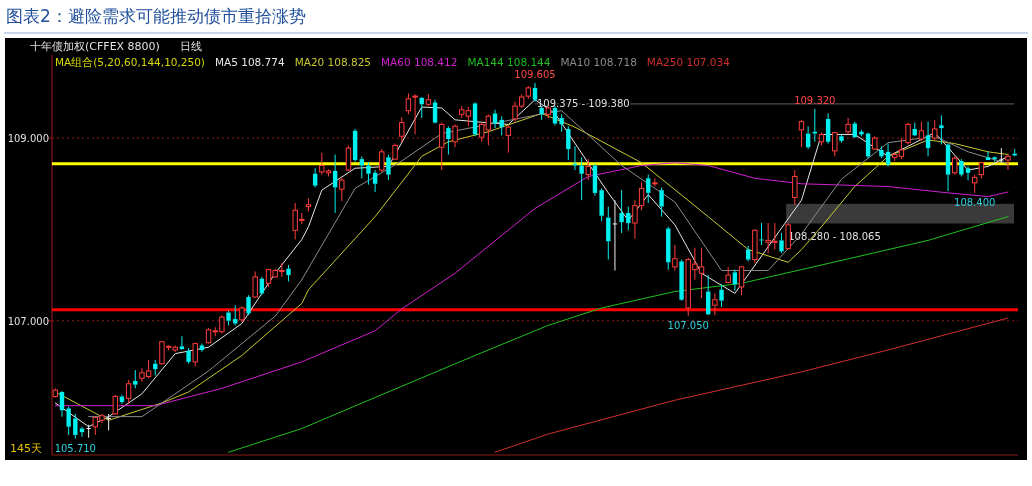  Describe the element at coordinates (28, 321) in the screenshot. I see `ytick: 107.000` at that location.